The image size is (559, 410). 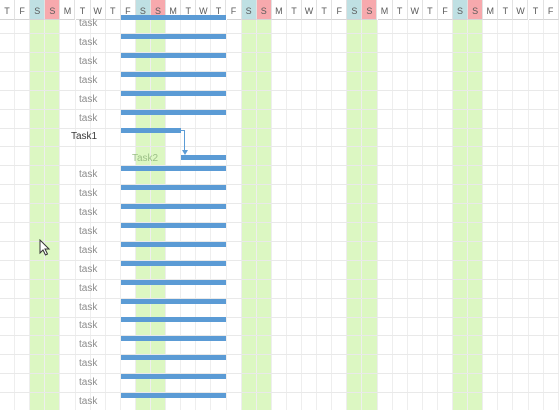 What do you see at coordinates (84, 137) in the screenshot?
I see `task-label-task1: Task1` at bounding box center [84, 137].